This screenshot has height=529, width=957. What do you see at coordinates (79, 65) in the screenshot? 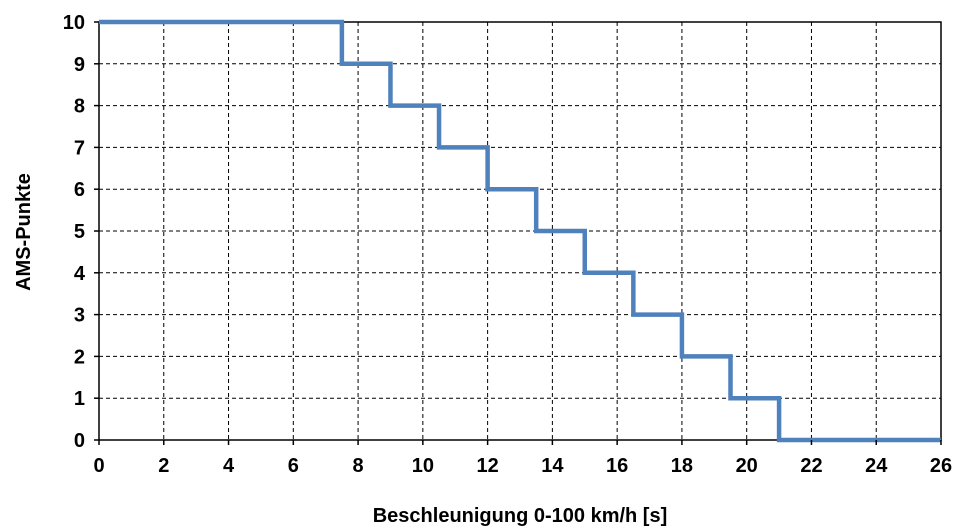
I see `y-tick-label: 9` at bounding box center [79, 65].